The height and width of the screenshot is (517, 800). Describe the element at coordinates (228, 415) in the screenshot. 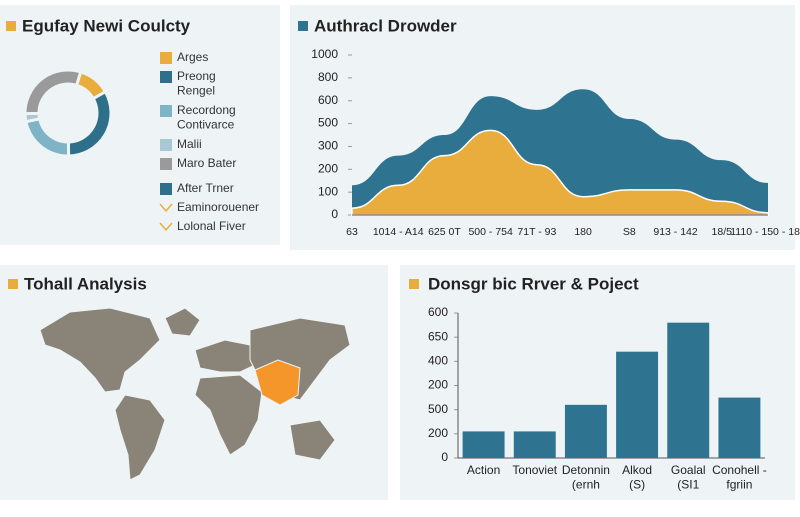

I see `africa` at that location.